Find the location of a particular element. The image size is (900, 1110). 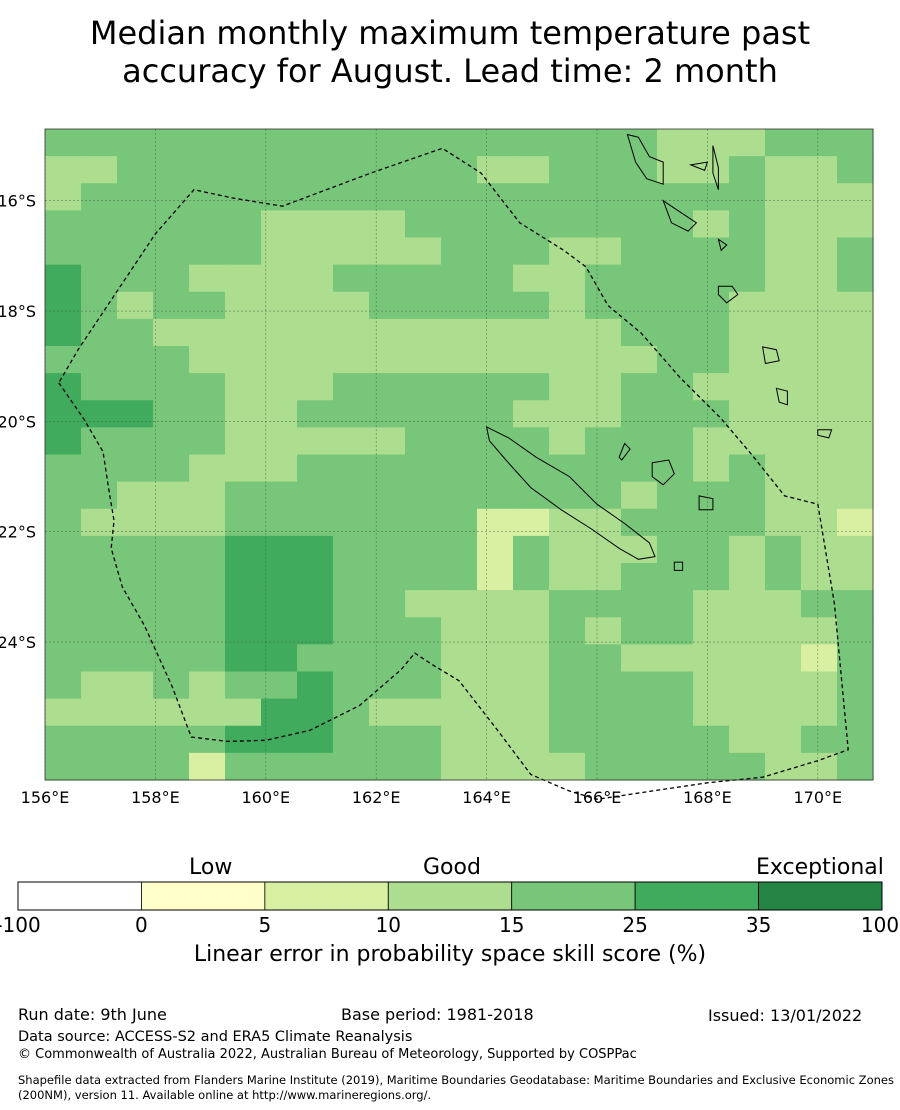

colorbar-segment is located at coordinates (79, 896).